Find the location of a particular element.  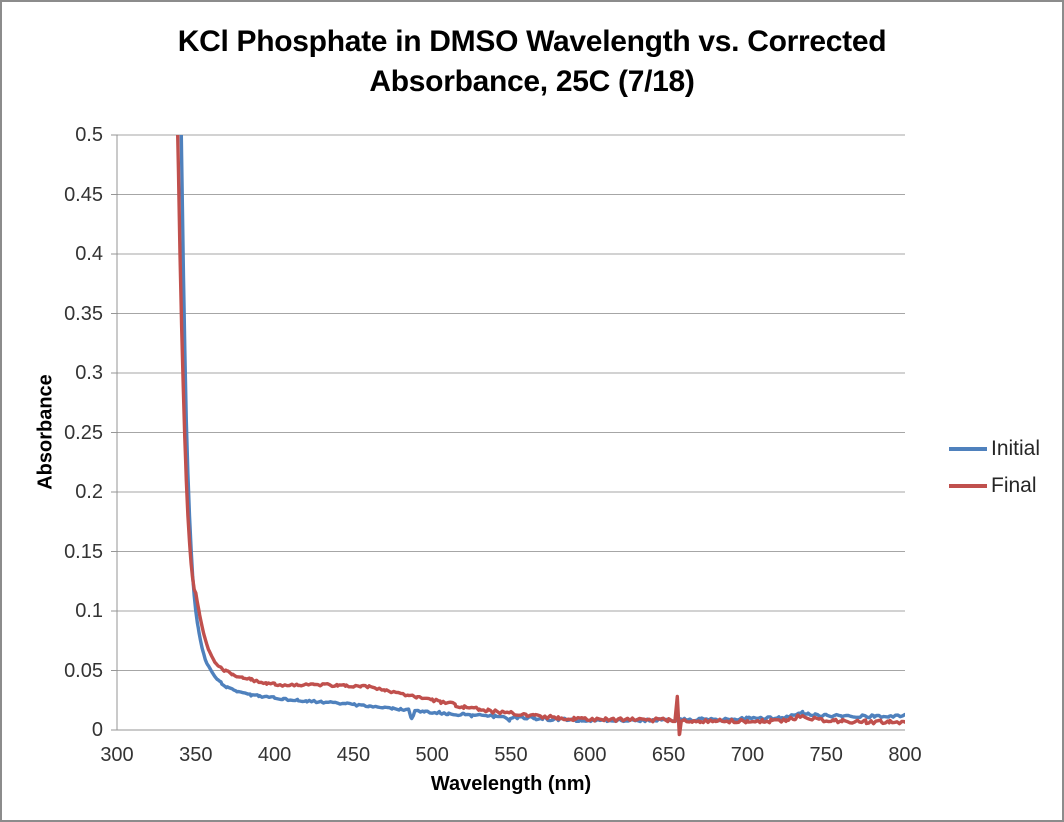

legend-item-initial: Initial is located at coordinates (994, 449).